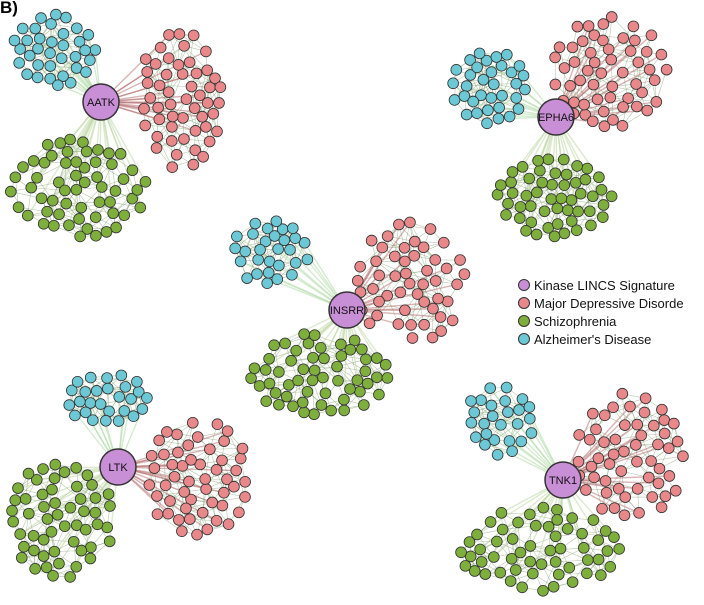 The width and height of the screenshot is (704, 605). What do you see at coordinates (347, 311) in the screenshot?
I see `hub-label: INSRR` at bounding box center [347, 311].